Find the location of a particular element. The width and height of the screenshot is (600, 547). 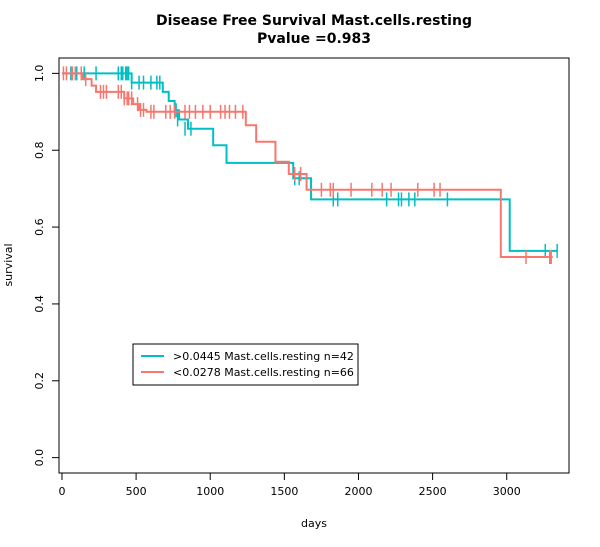

x-tick-label: 2000 is located at coordinates (358, 491).